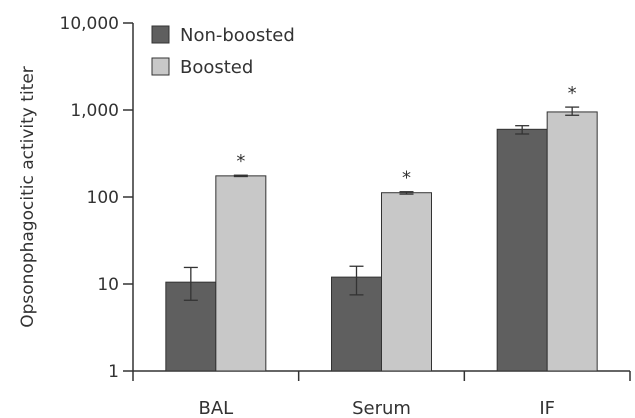  What do you see at coordinates (94, 111) in the screenshot?
I see `y-tick-label: 1,000` at bounding box center [94, 111].